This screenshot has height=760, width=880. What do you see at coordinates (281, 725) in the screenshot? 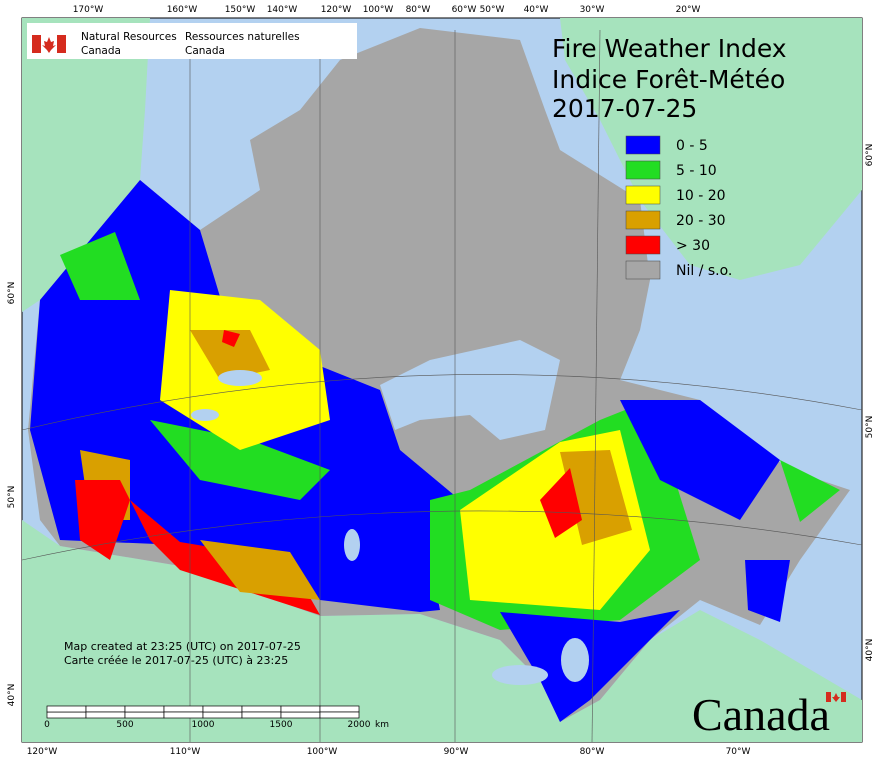
I see `scale-label: 1500` at bounding box center [281, 725].